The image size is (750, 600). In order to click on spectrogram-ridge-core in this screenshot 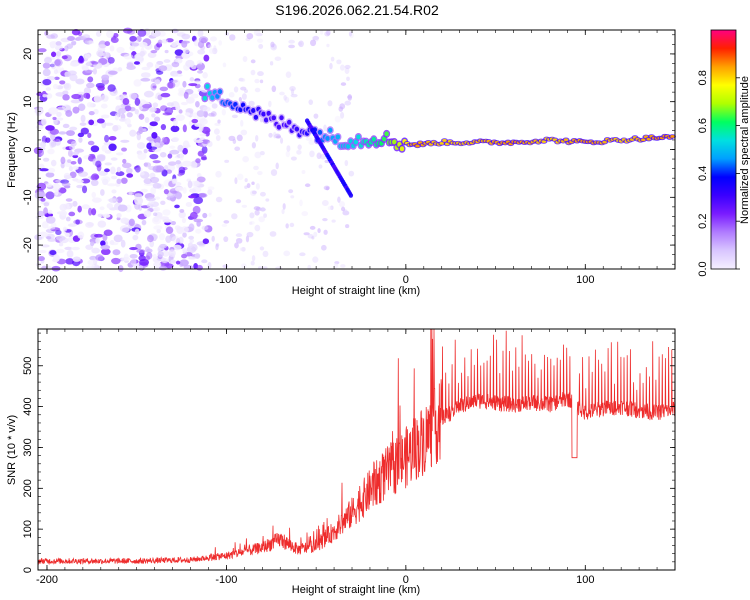, I will do `click(566, 140)`.